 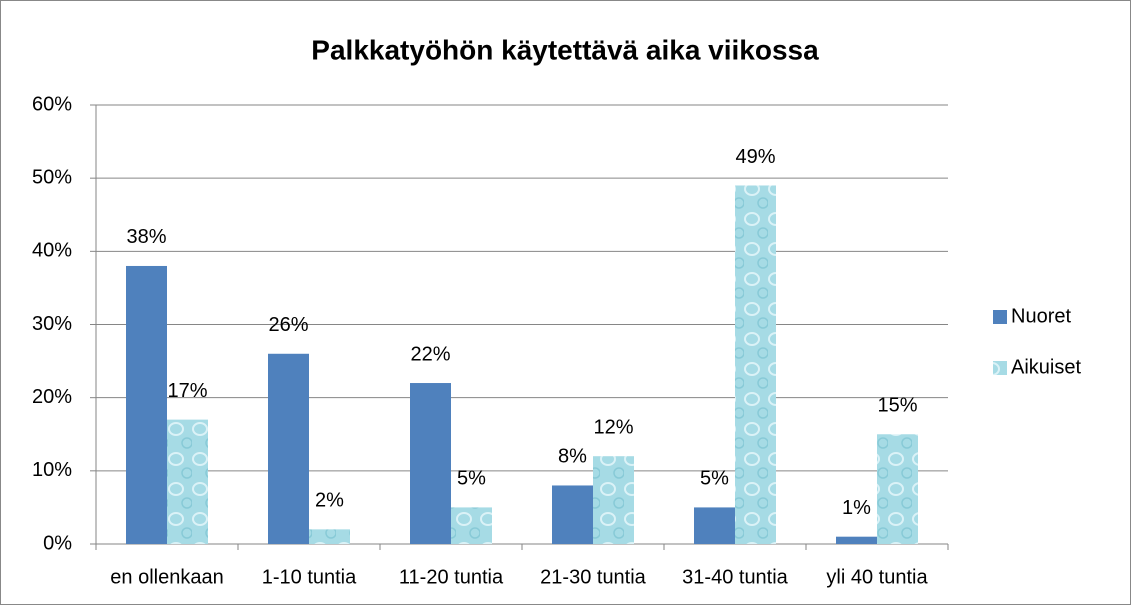 I want to click on y-tick-label: 10%, so click(x=52, y=470).